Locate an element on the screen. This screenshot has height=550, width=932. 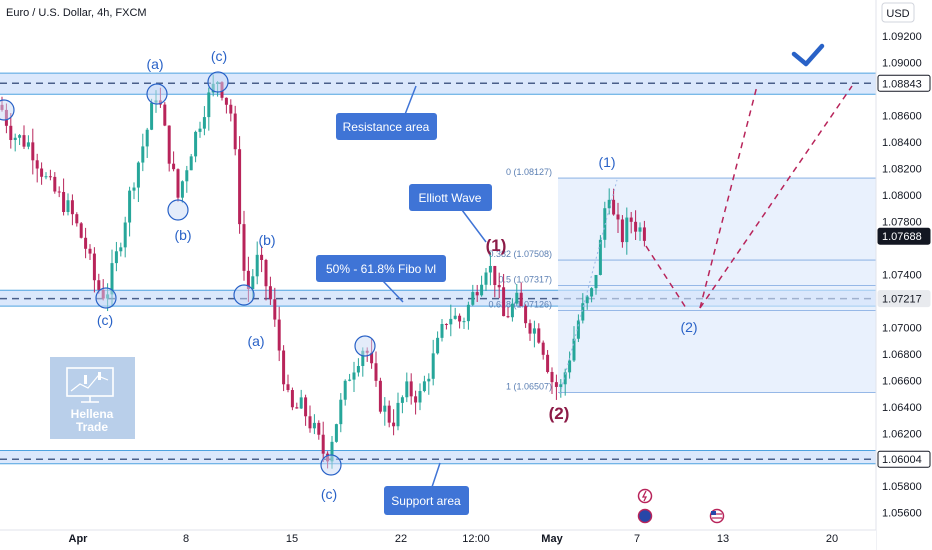
projection-down-line is located at coordinates (666, 277).